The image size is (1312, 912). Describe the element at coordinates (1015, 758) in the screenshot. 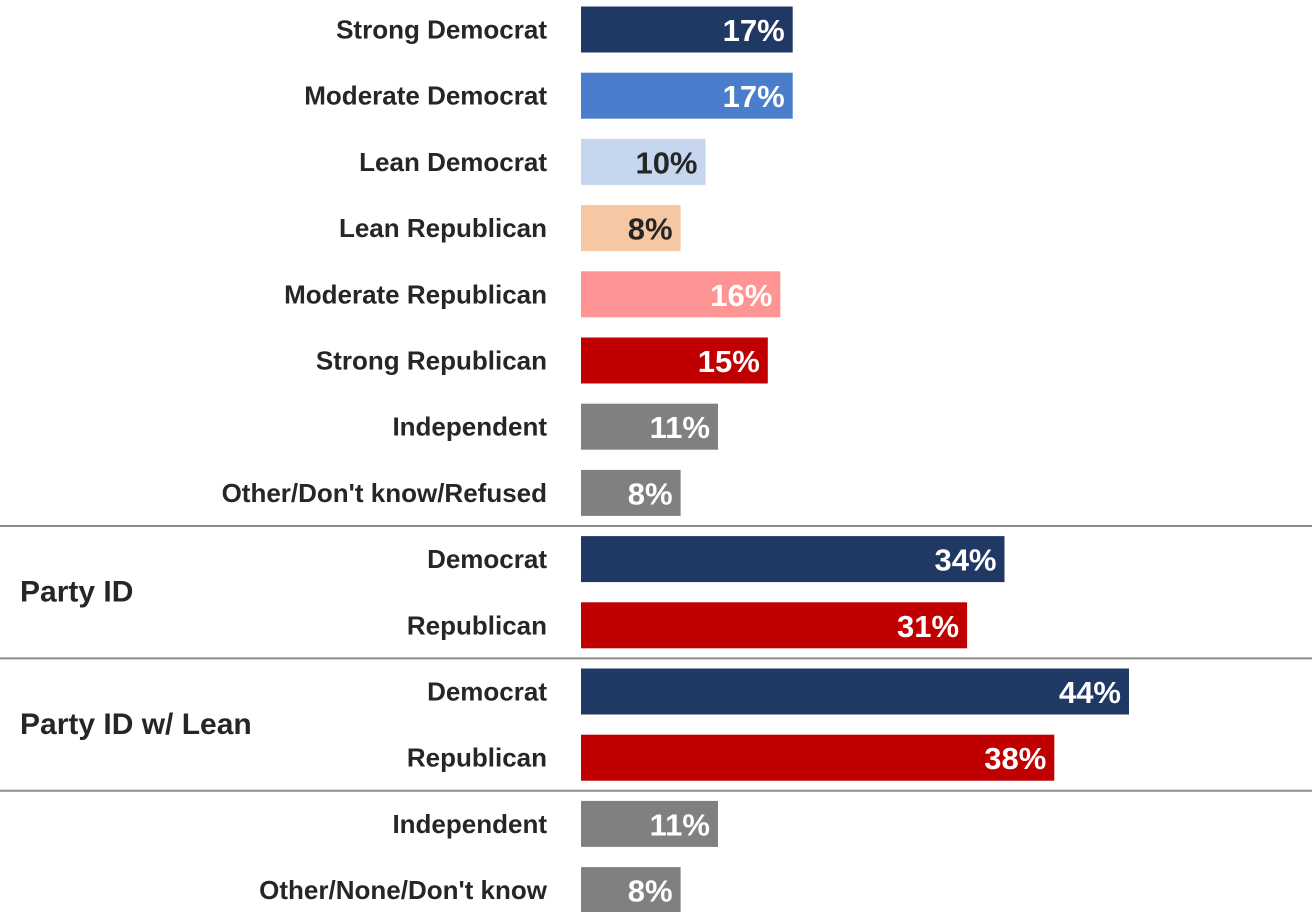

I see `value-label-11: 38%` at that location.